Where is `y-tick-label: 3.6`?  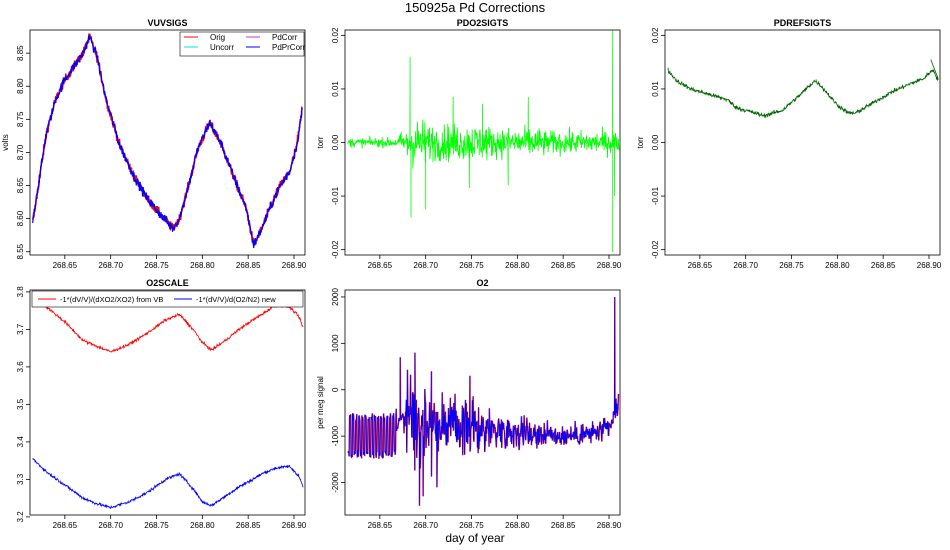
y-tick-label: 3.6 is located at coordinates (20, 367).